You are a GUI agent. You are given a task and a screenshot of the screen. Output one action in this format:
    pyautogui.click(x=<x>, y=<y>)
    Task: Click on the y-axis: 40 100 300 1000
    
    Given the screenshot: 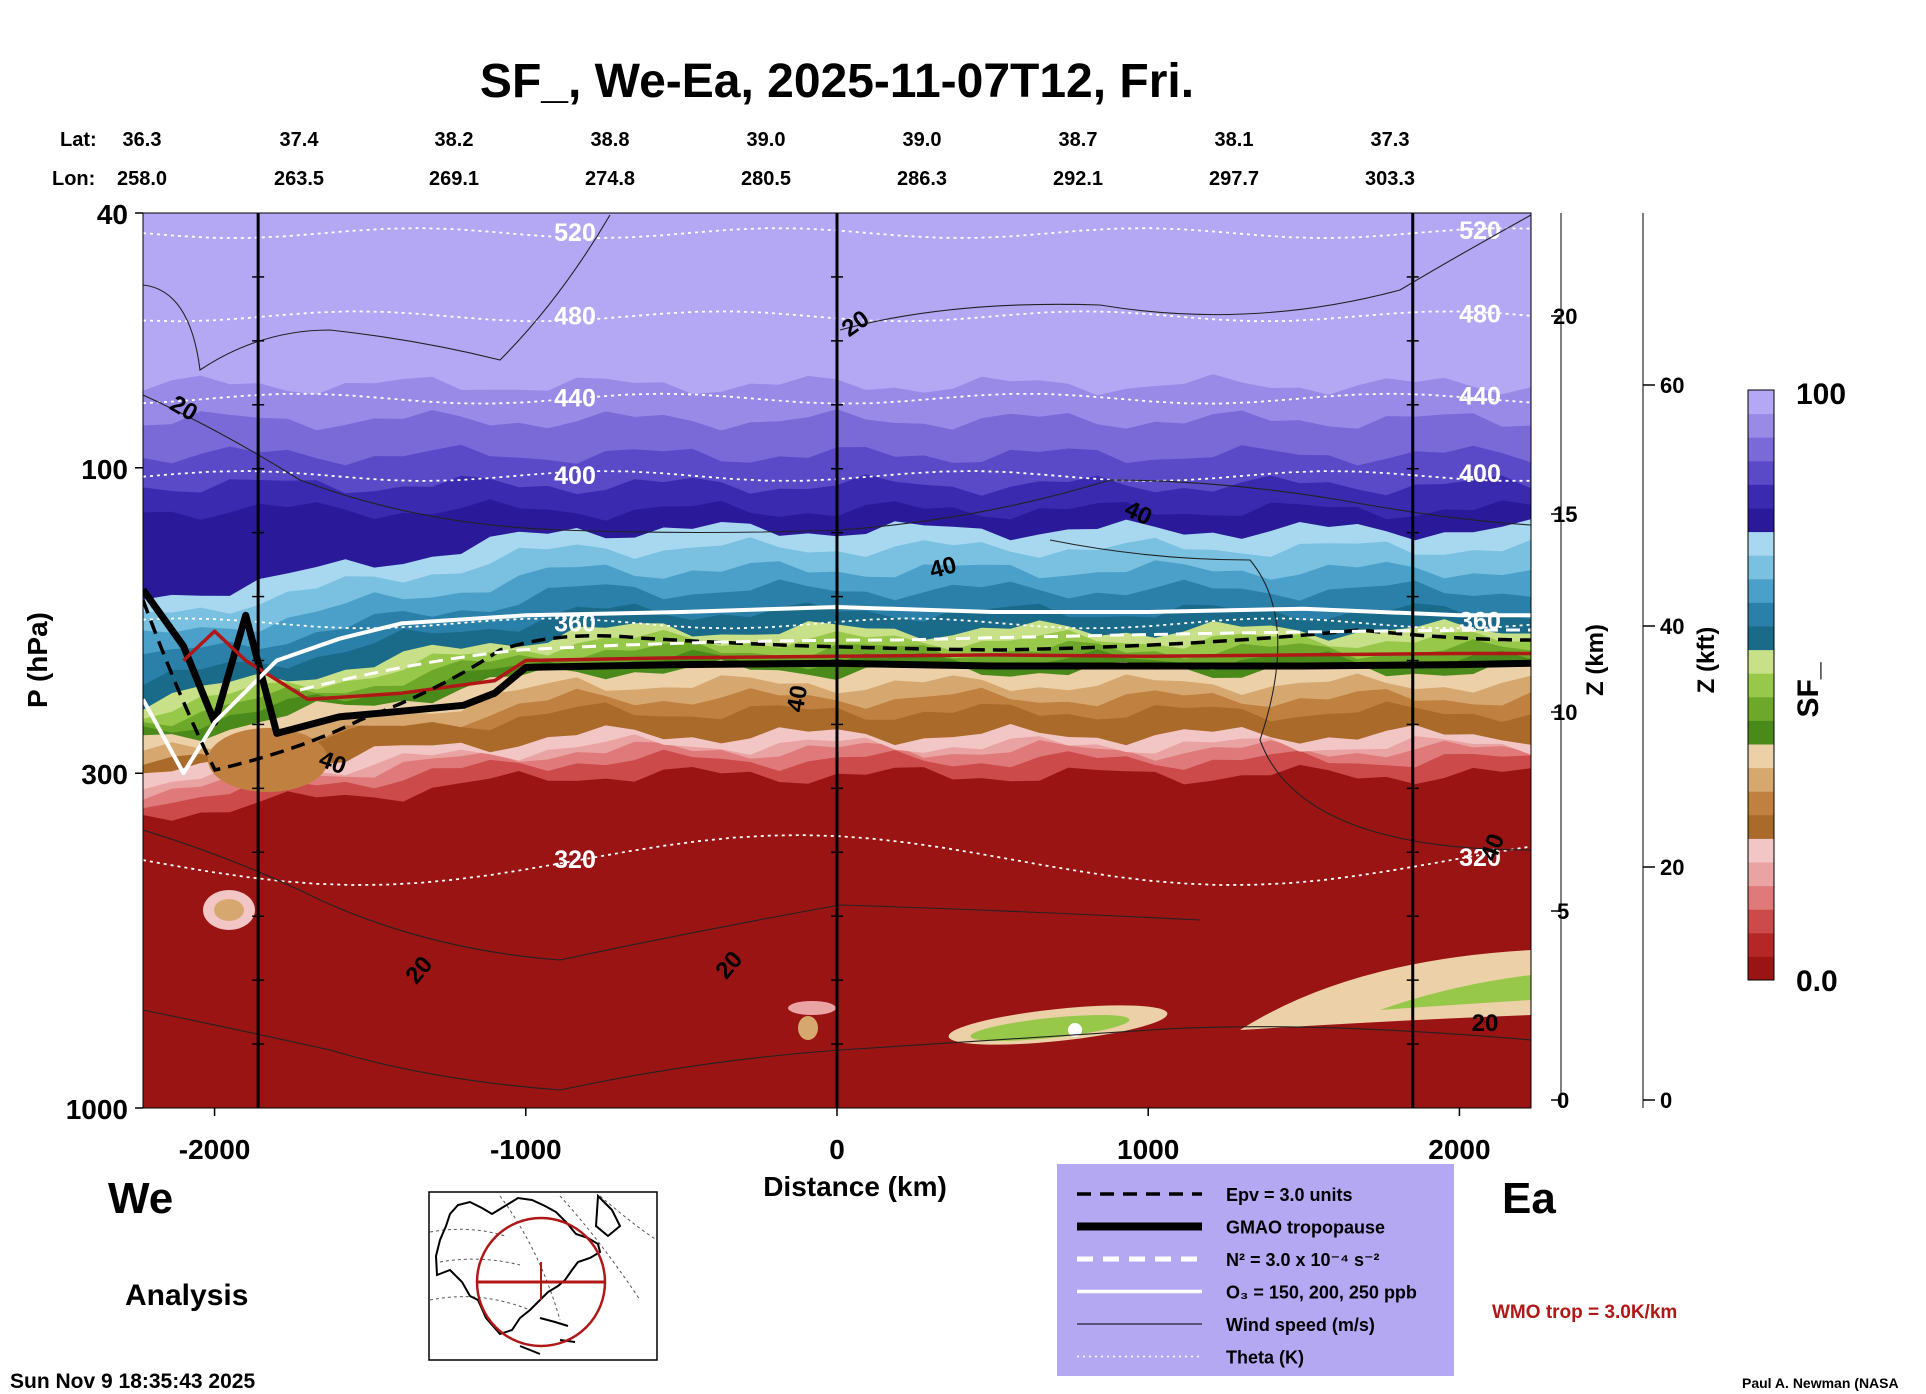 What is the action you would take?
    pyautogui.click(x=104, y=662)
    